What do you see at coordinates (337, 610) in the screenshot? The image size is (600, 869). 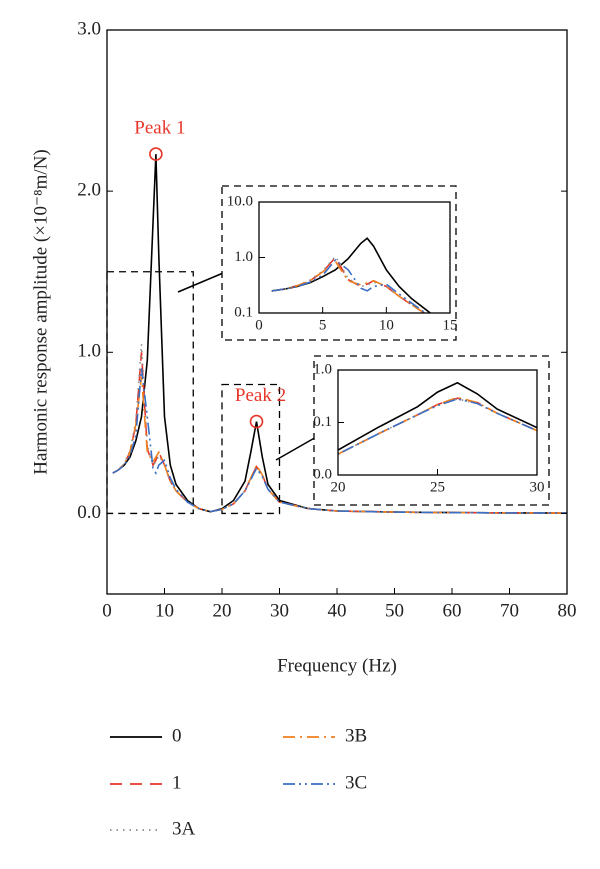 I see `x-tick-label: 40` at bounding box center [337, 610].